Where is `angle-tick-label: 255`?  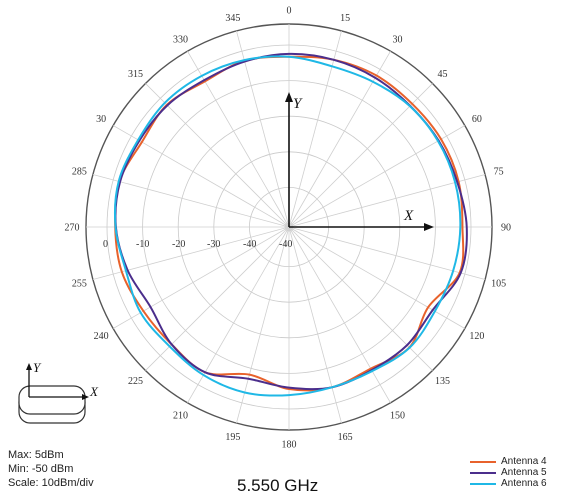
angle-tick-label: 255 is located at coordinates (79, 284).